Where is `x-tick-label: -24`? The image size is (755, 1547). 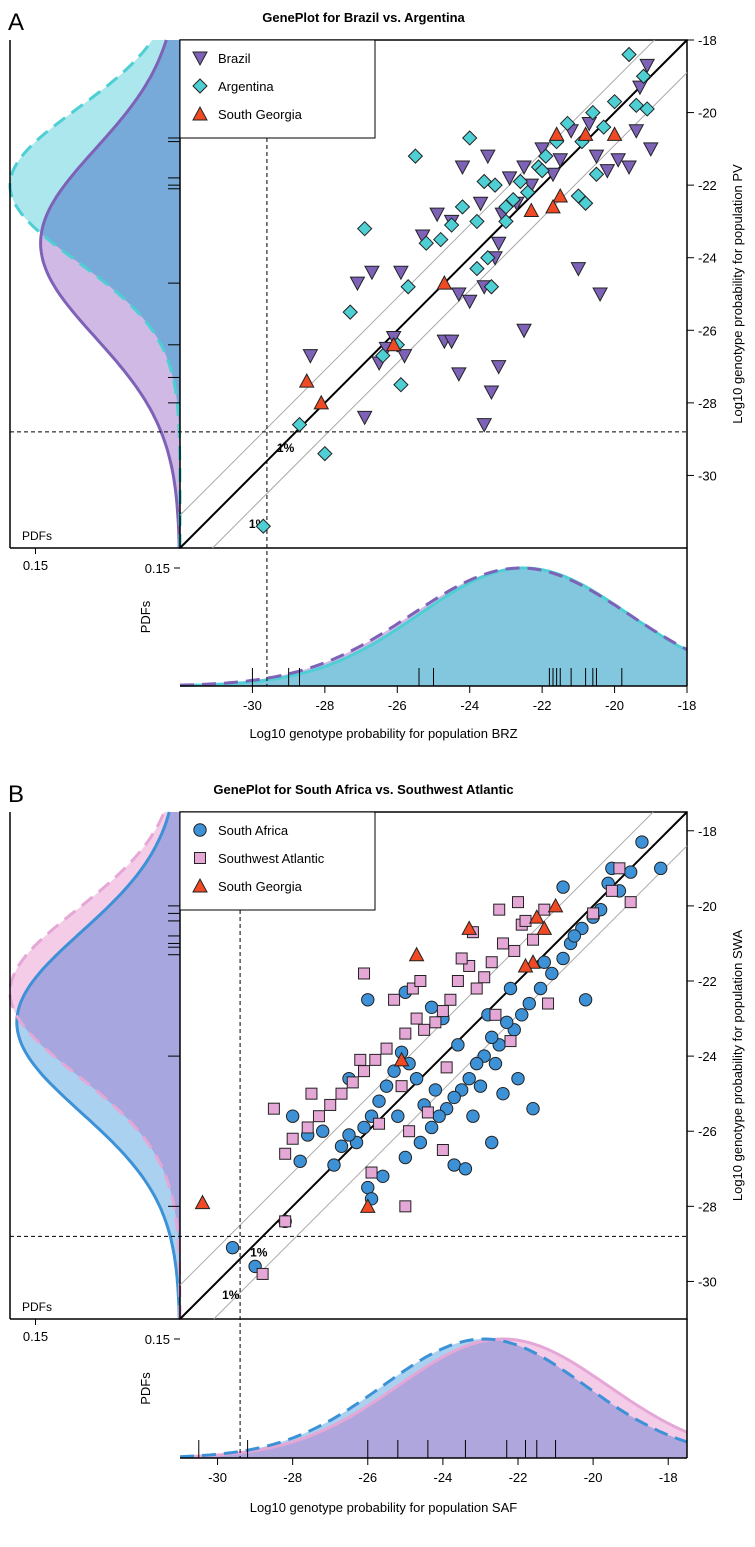
x-tick-label: -24 is located at coordinates (442, 1477).